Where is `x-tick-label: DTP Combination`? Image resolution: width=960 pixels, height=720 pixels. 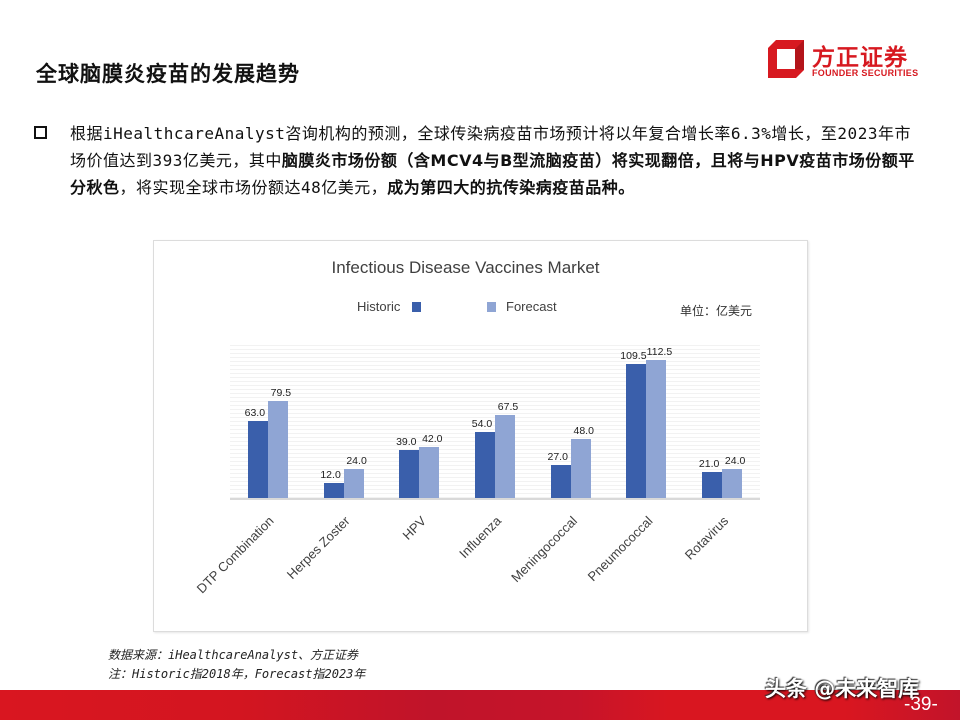 x-tick-label: DTP Combination is located at coordinates (236, 555).